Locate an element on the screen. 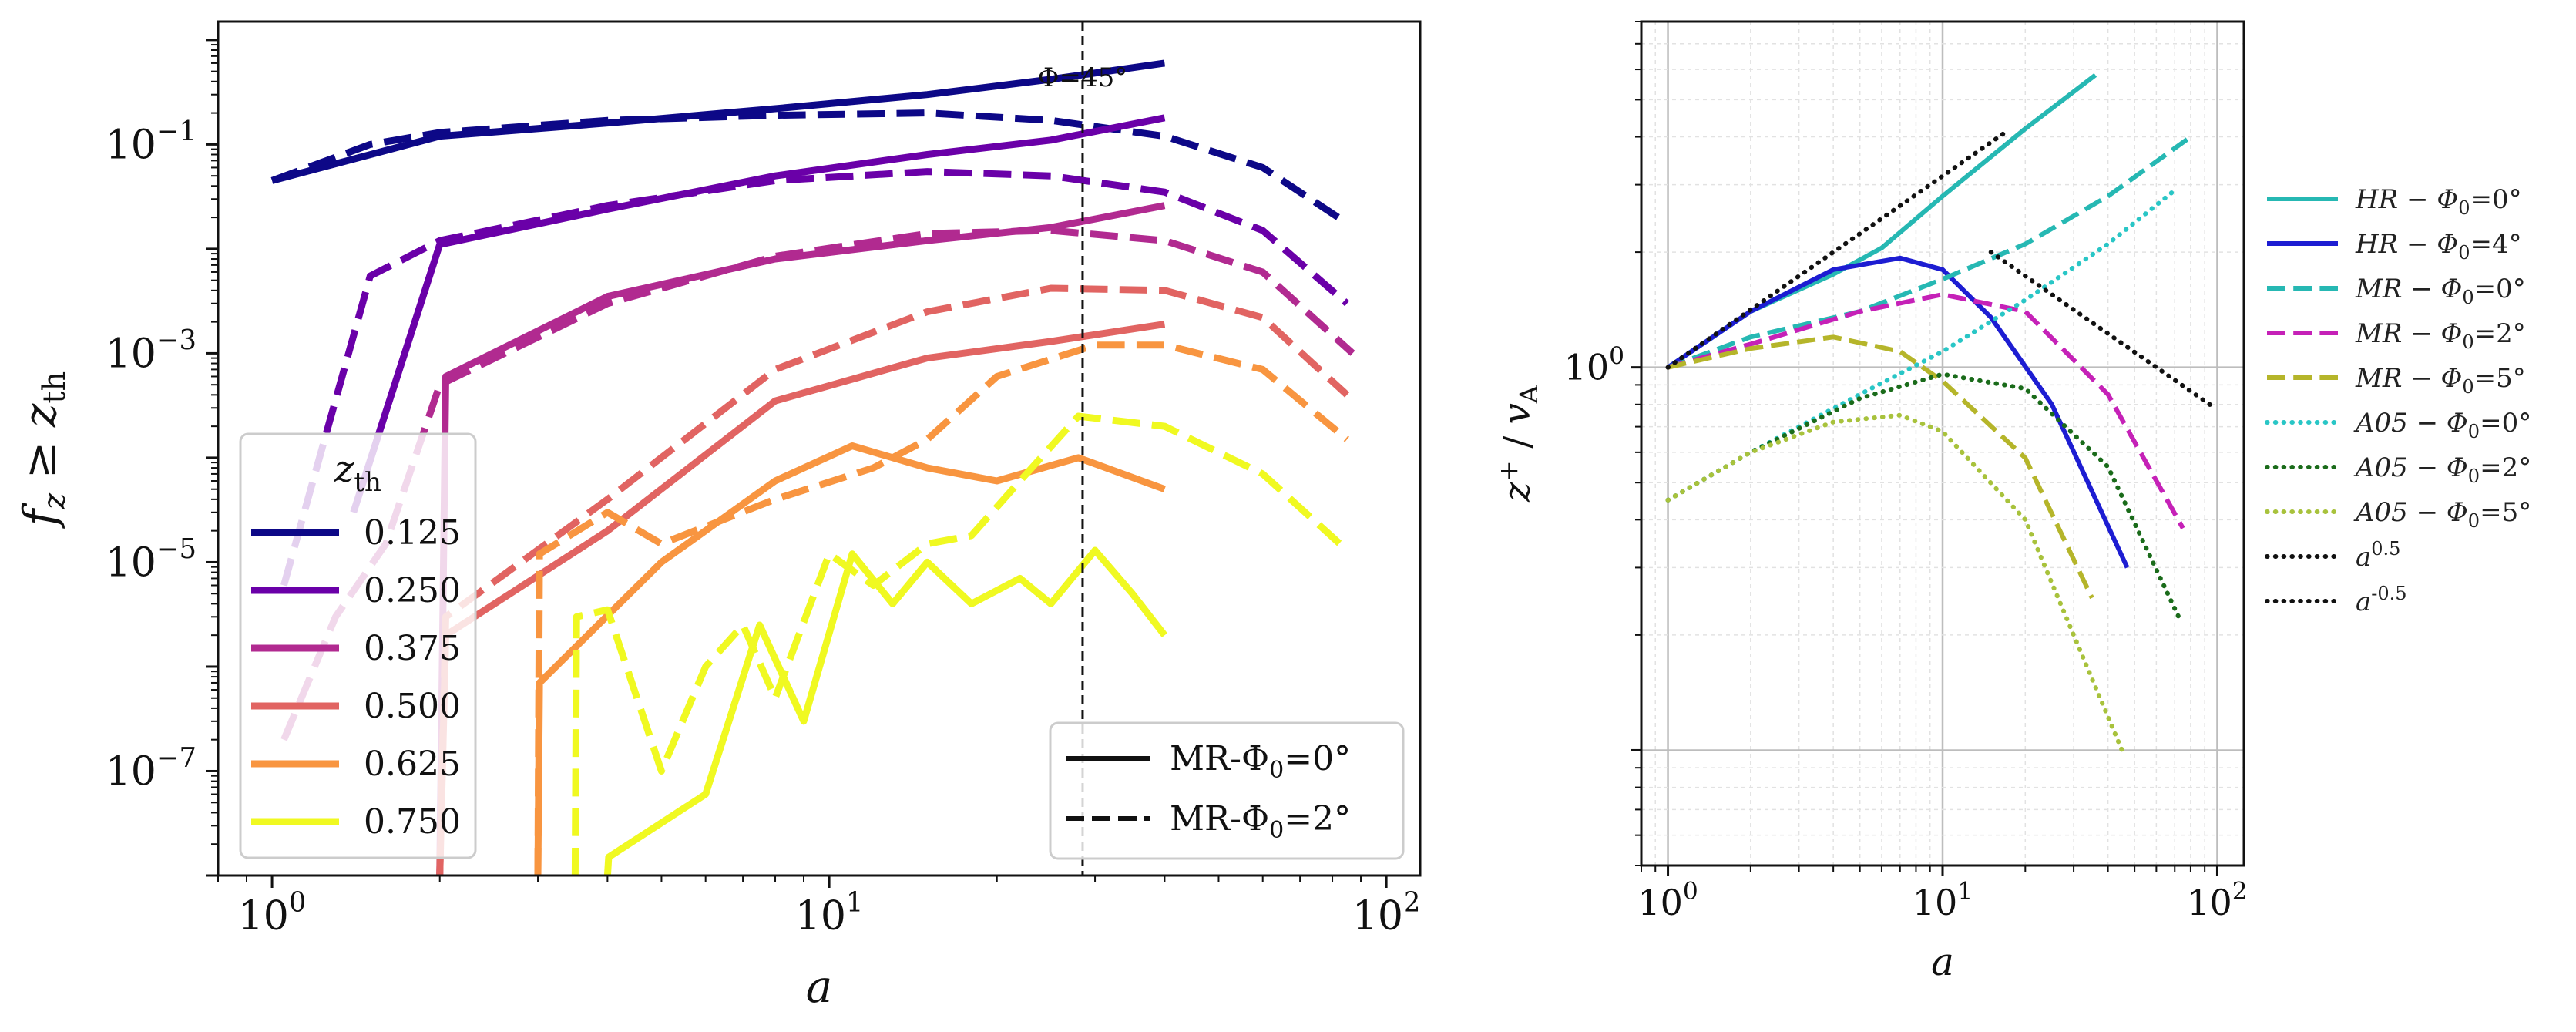  series-line-zth-0.125-dashed is located at coordinates (805, 164).